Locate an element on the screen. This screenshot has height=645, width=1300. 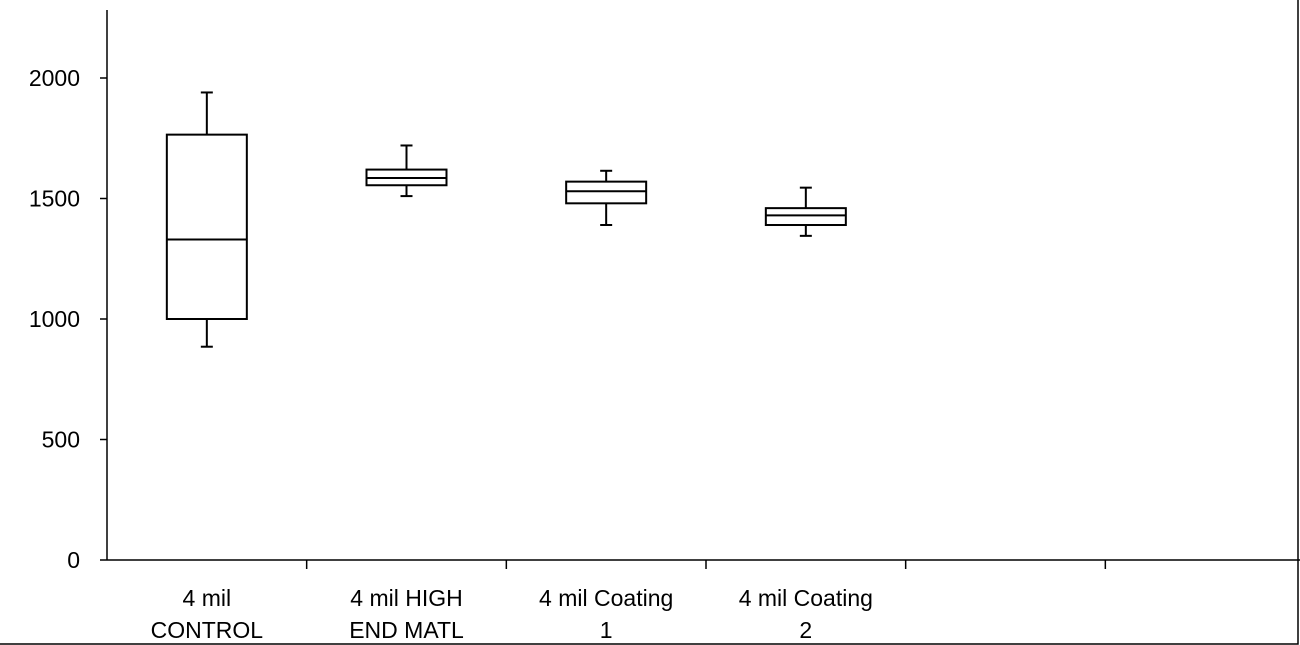
y-tick-label: 1000 is located at coordinates (54, 319).